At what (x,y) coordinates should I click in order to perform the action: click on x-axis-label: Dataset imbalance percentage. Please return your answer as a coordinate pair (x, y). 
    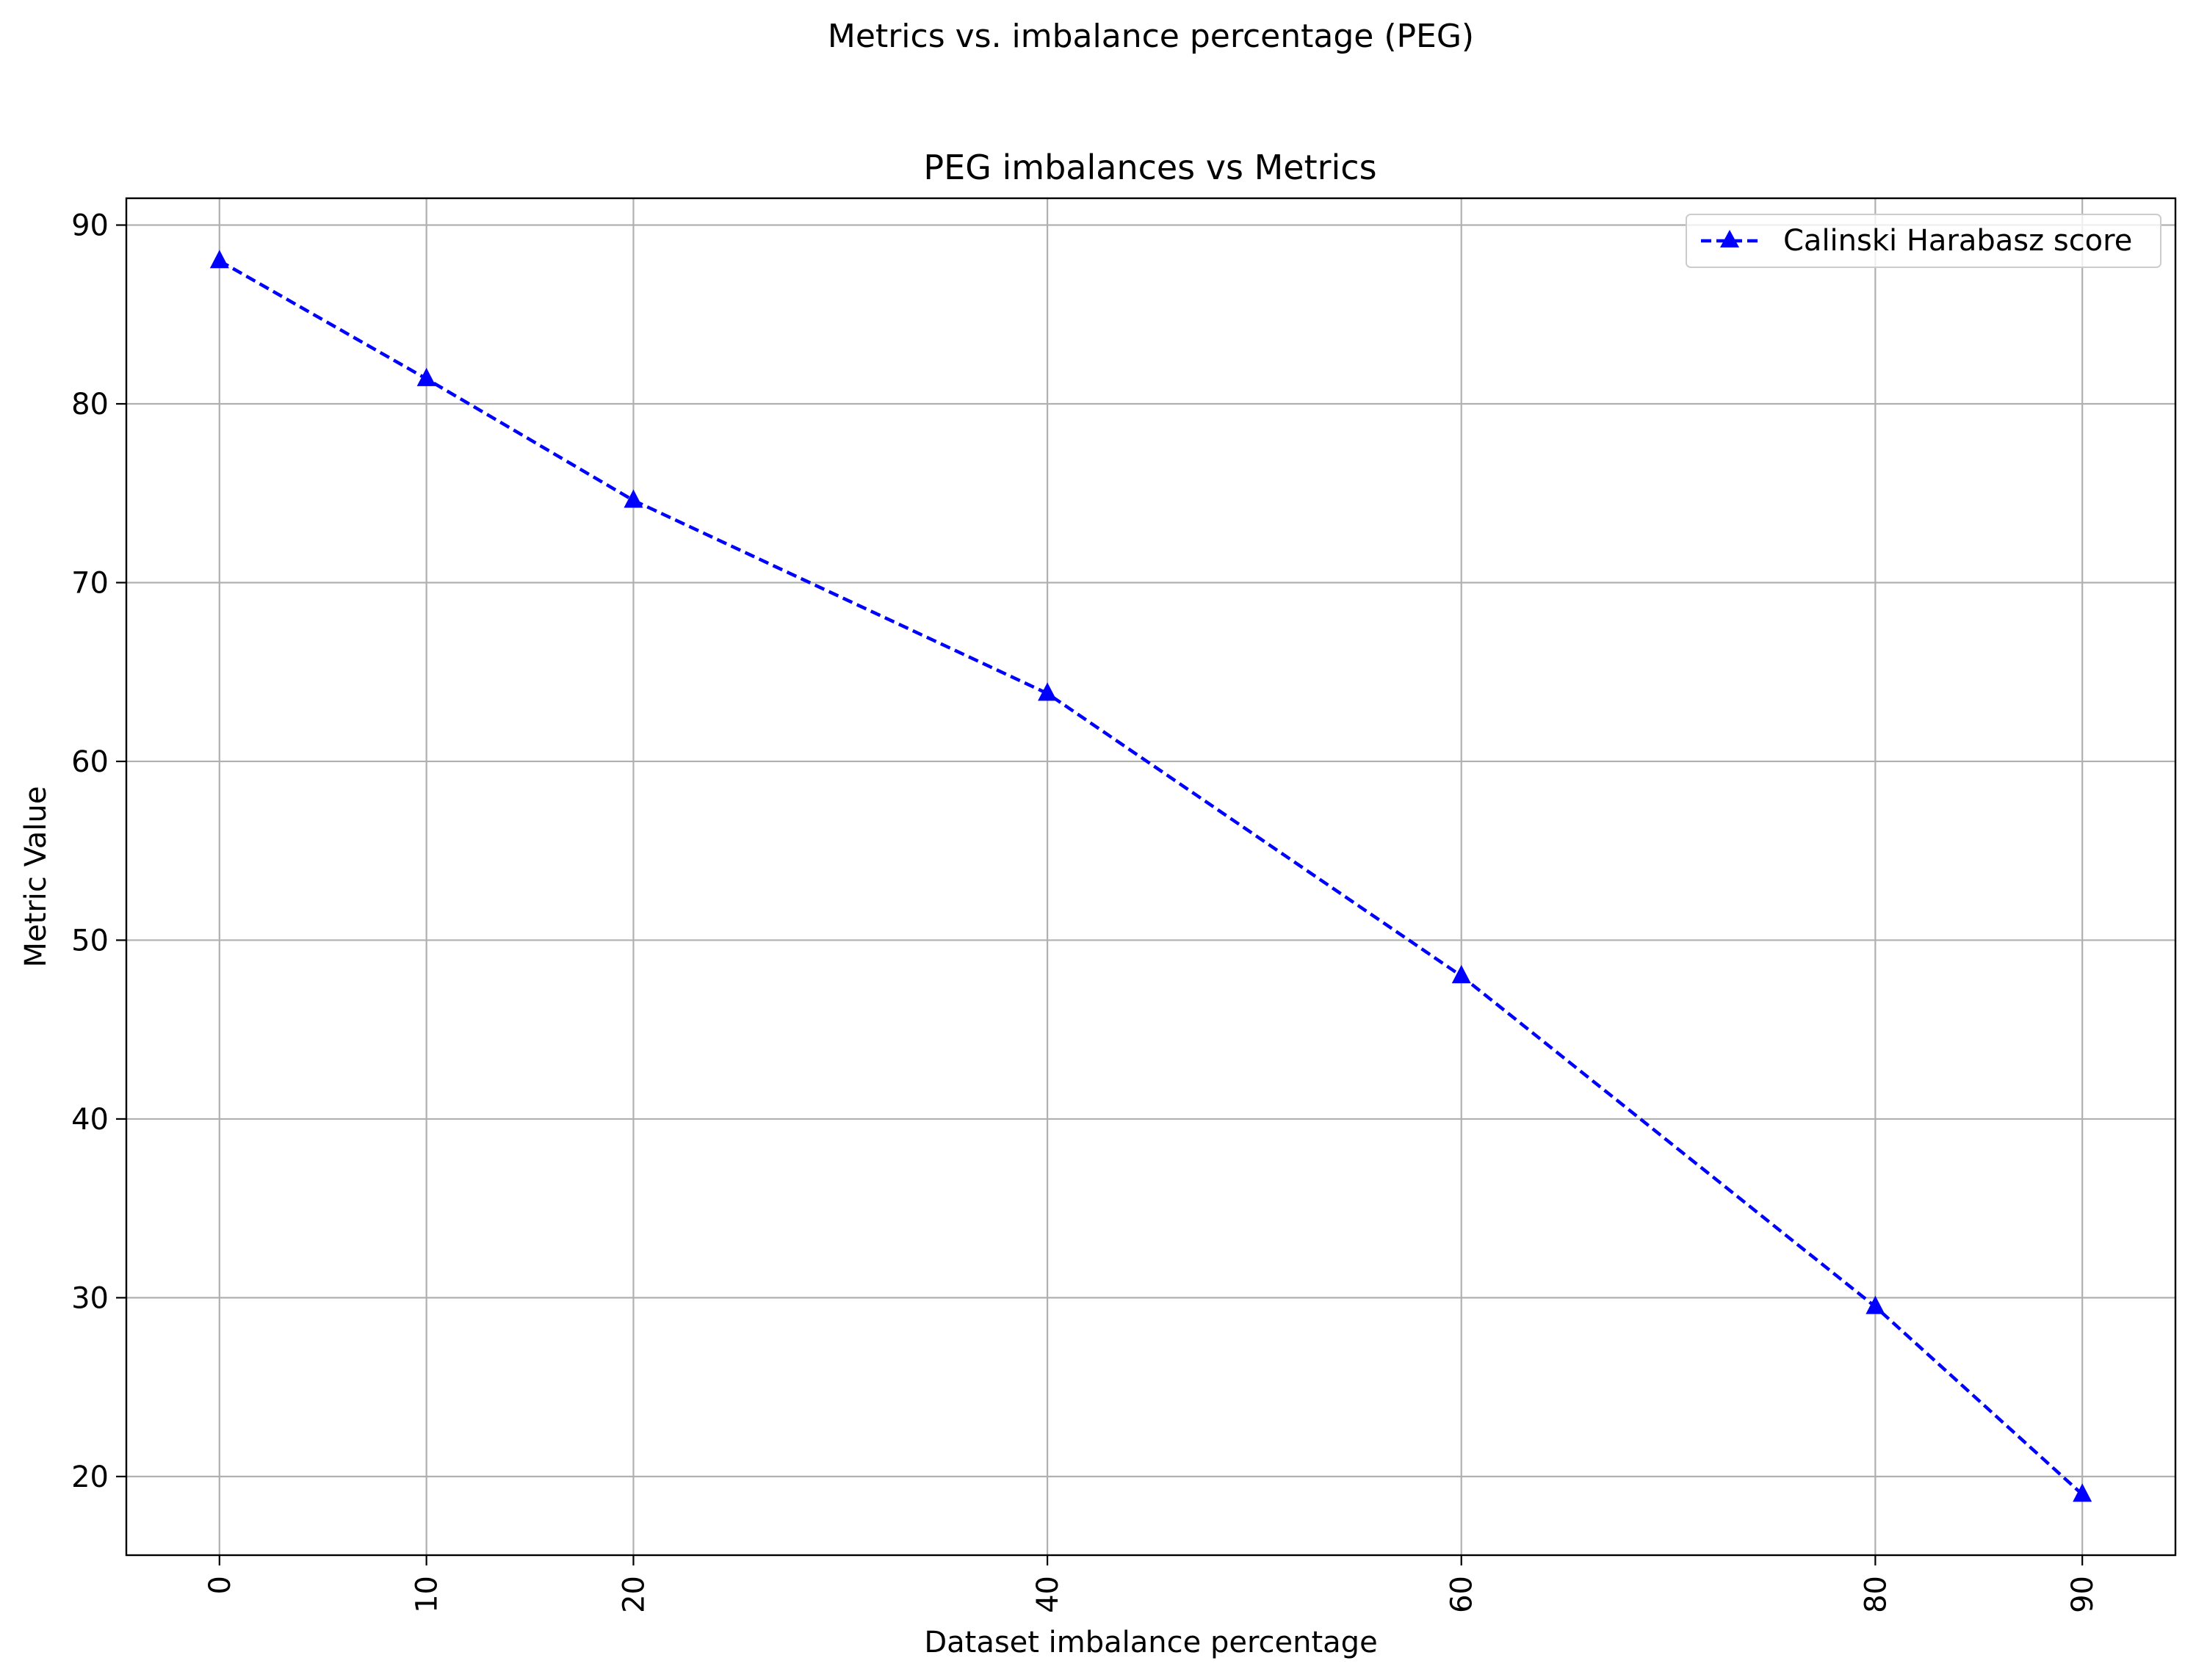
    Looking at the image, I should click on (1150, 1642).